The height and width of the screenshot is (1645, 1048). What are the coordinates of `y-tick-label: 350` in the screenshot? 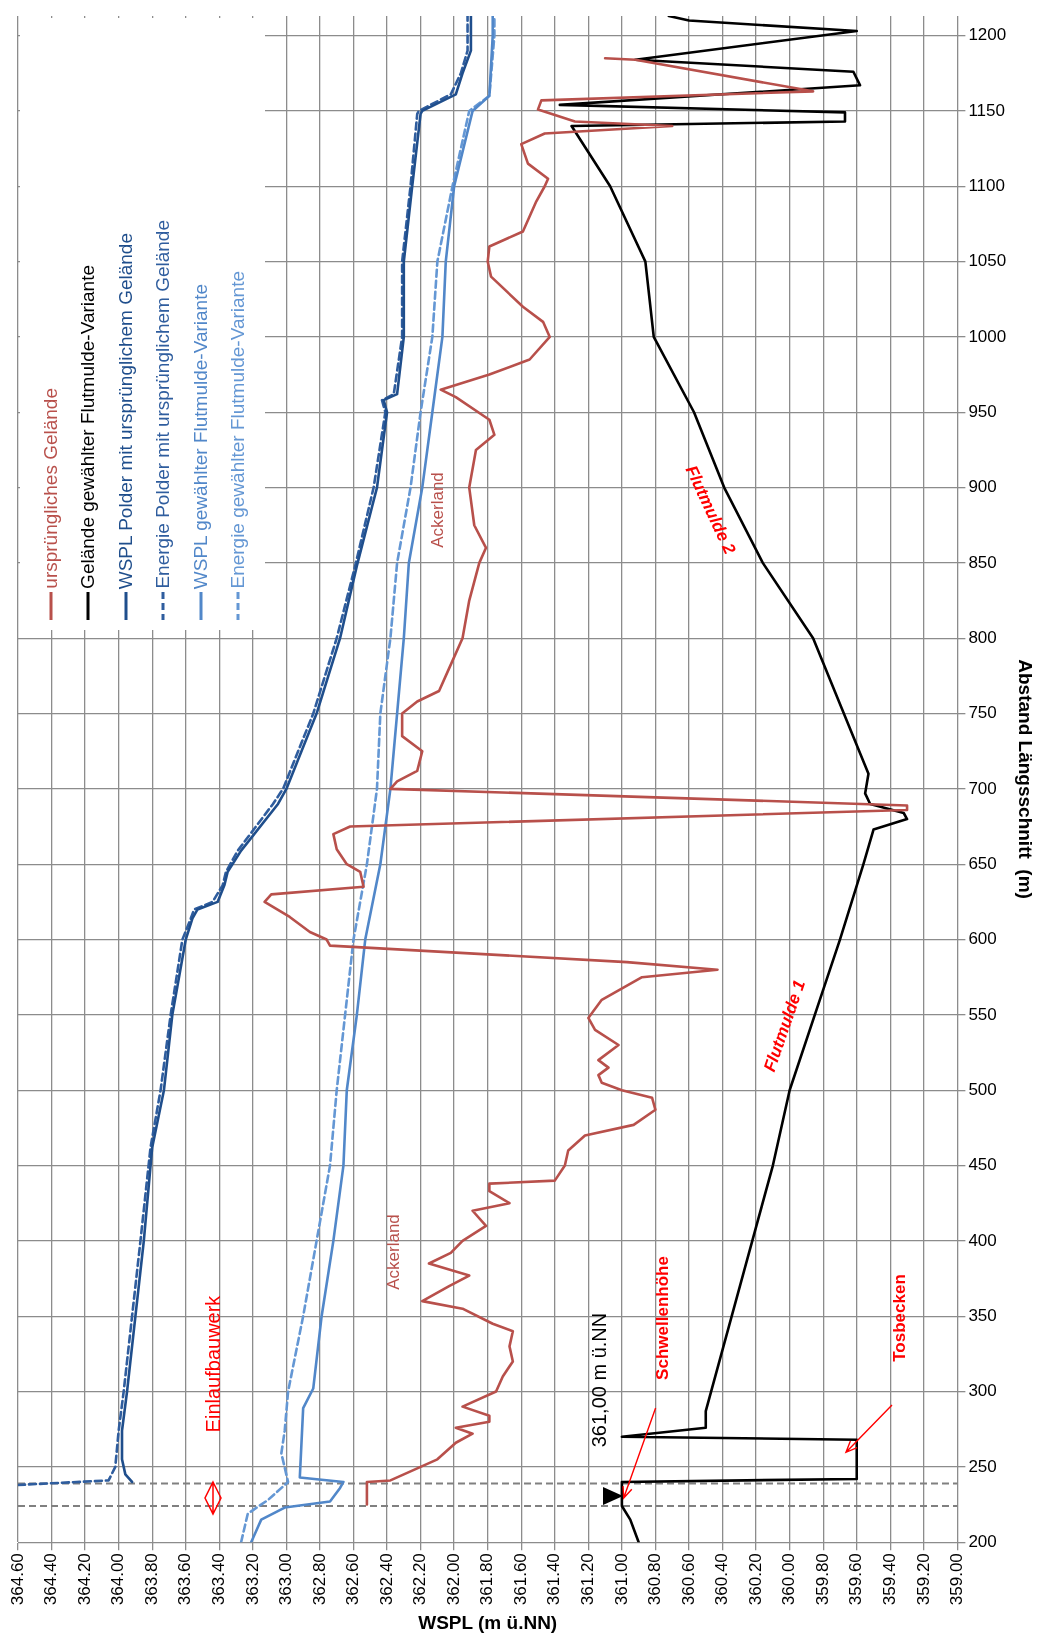 It's located at (982, 1315).